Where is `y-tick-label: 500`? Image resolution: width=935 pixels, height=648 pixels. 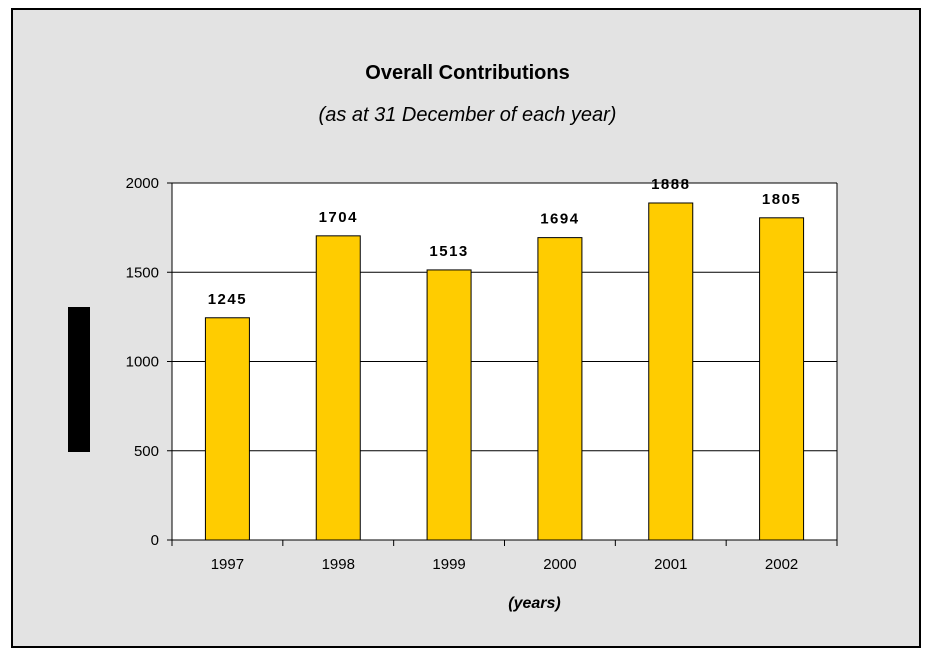
y-tick-label: 500 is located at coordinates (146, 451).